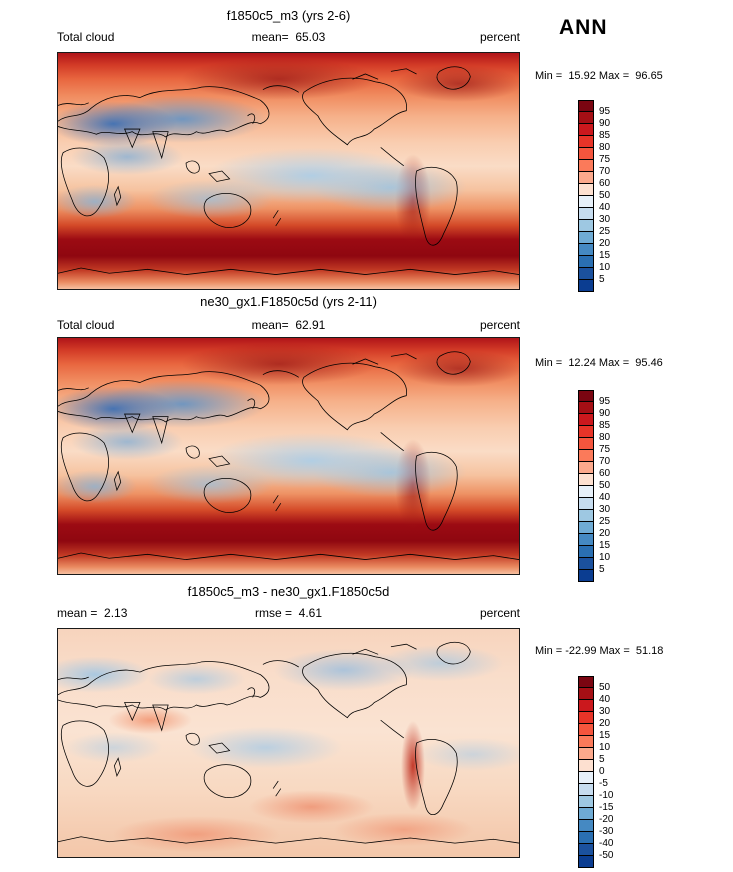 Image resolution: width=733 pixels, height=872 pixels. I want to click on colorbar-tick-label: -50, so click(606, 855).